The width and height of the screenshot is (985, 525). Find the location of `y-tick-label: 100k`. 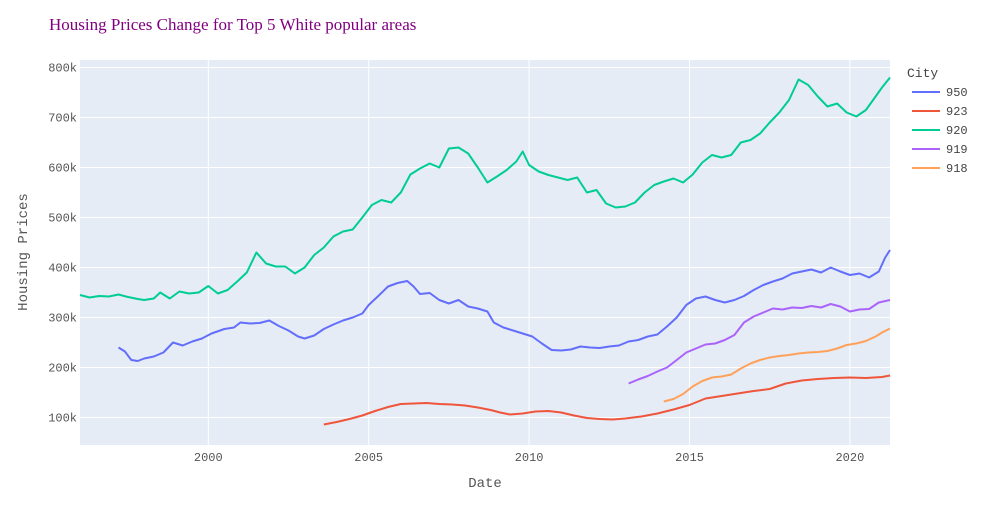

y-tick-label: 100k is located at coordinates (62, 419).